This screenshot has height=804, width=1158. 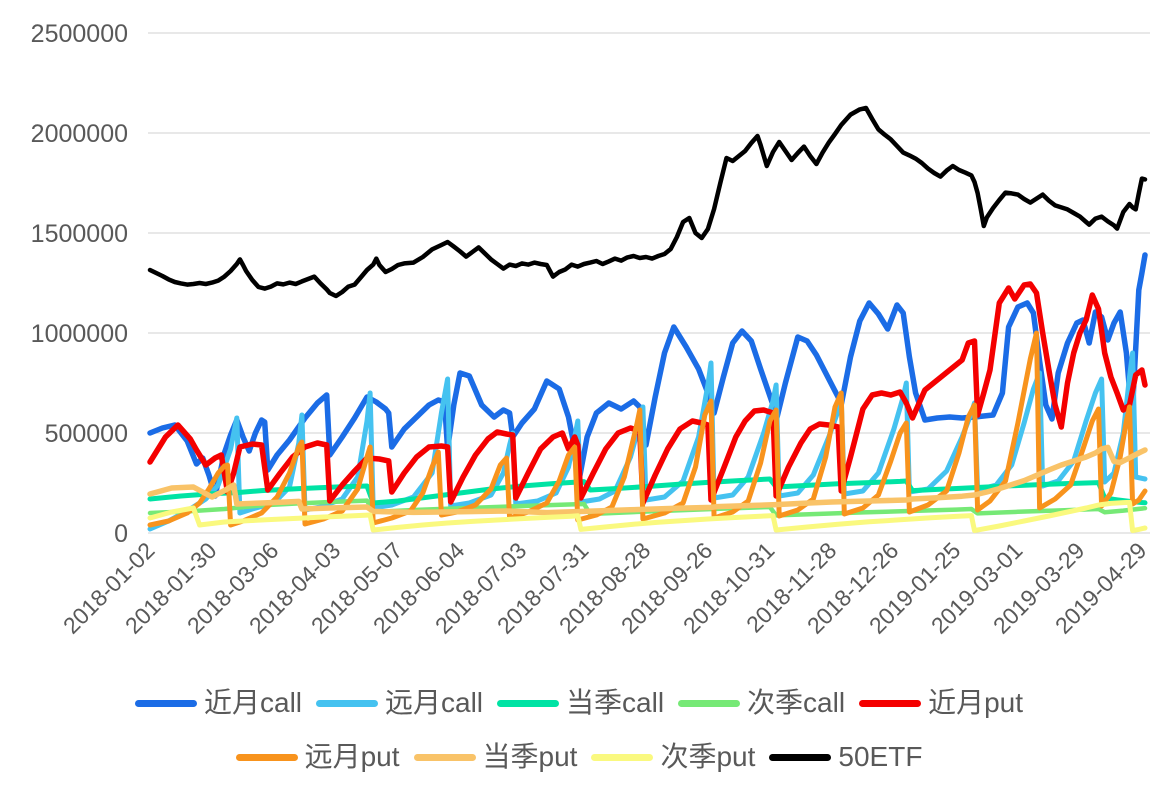 What do you see at coordinates (79, 284) in the screenshot?
I see `y-axis-labels: 0 500000 1000000 1500000 2000000 2500000` at bounding box center [79, 284].